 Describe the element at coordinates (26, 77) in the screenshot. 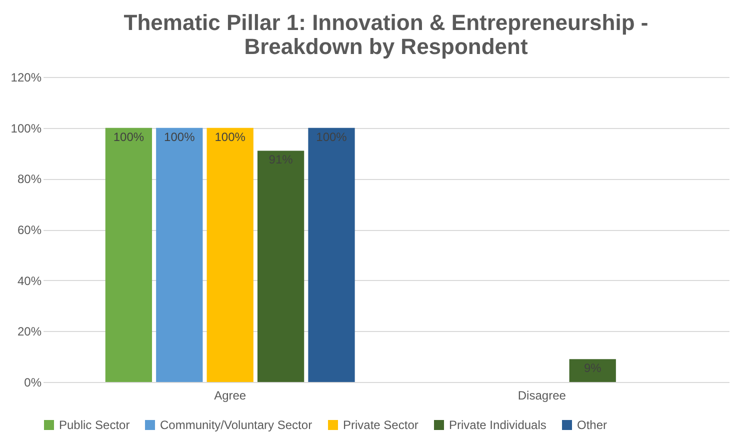

I see `y-tick-label: 120%` at that location.